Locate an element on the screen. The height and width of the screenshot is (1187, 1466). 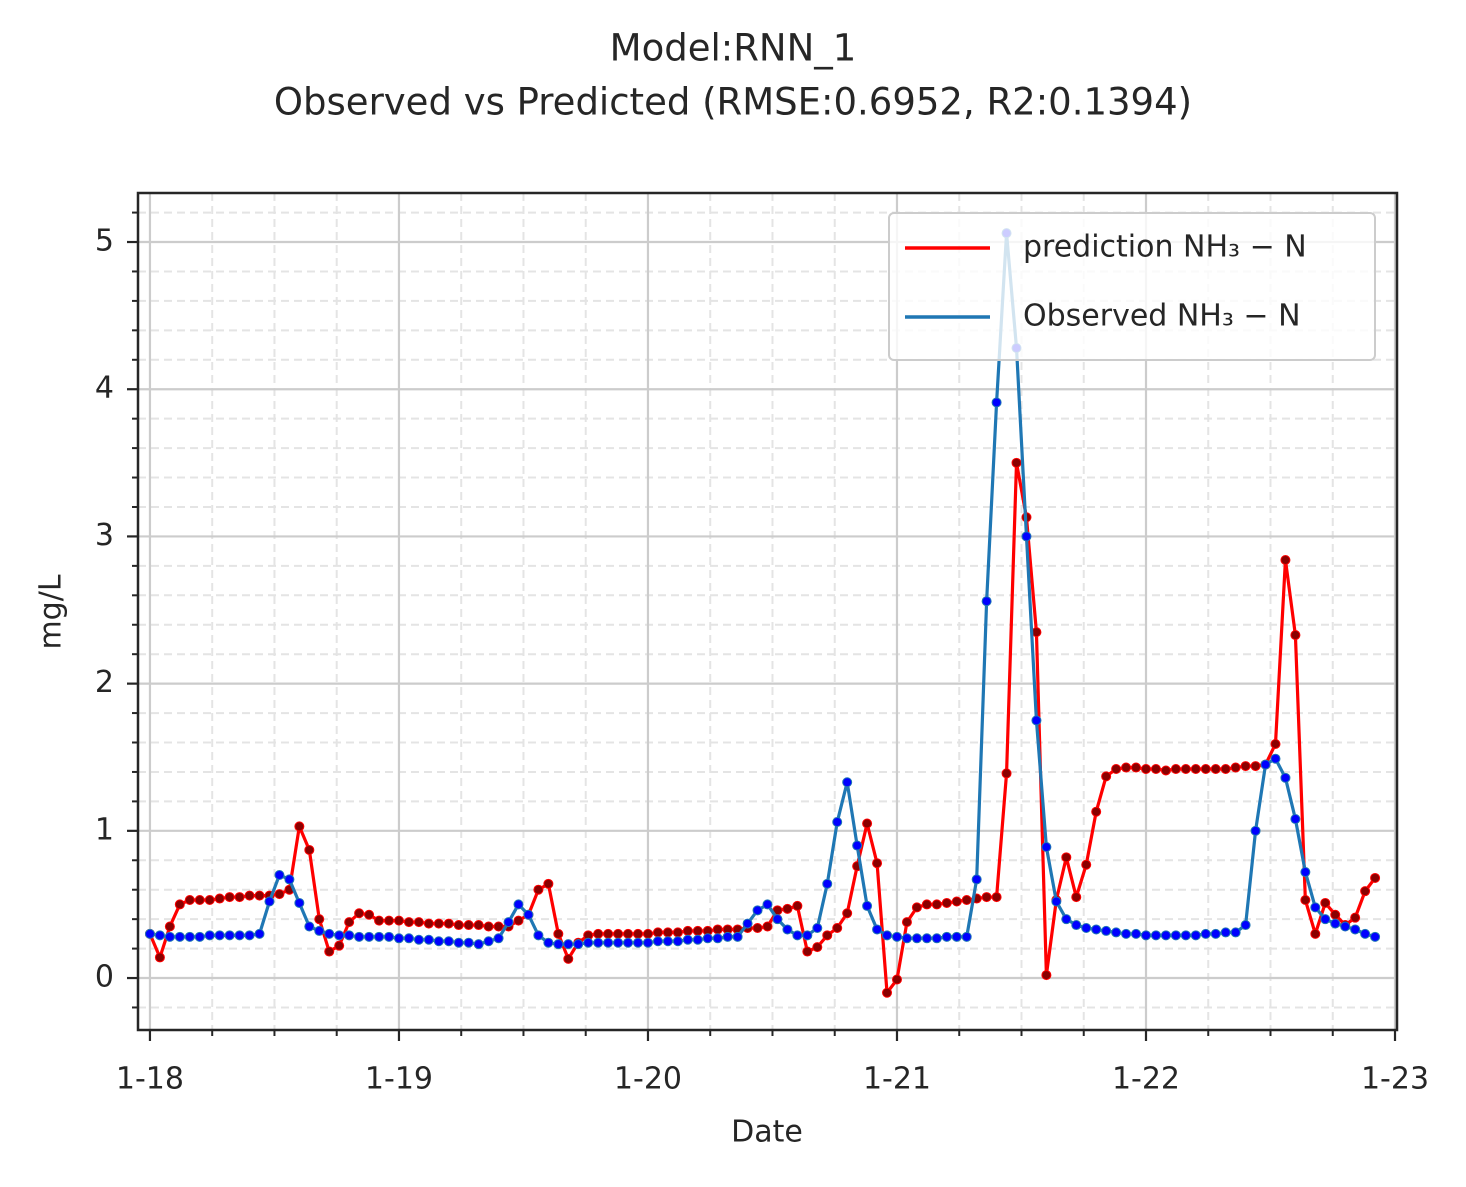
y-tick-label: 5 is located at coordinates (104, 241).